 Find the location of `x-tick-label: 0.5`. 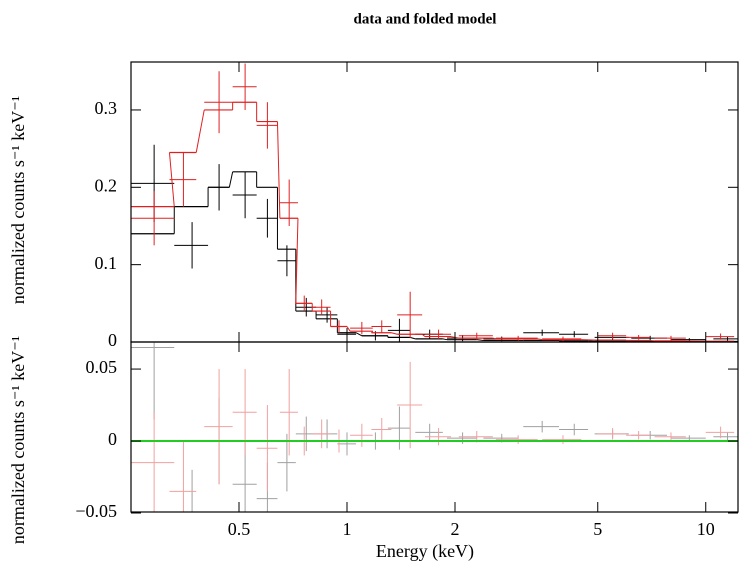

x-tick-label: 0.5 is located at coordinates (239, 529).